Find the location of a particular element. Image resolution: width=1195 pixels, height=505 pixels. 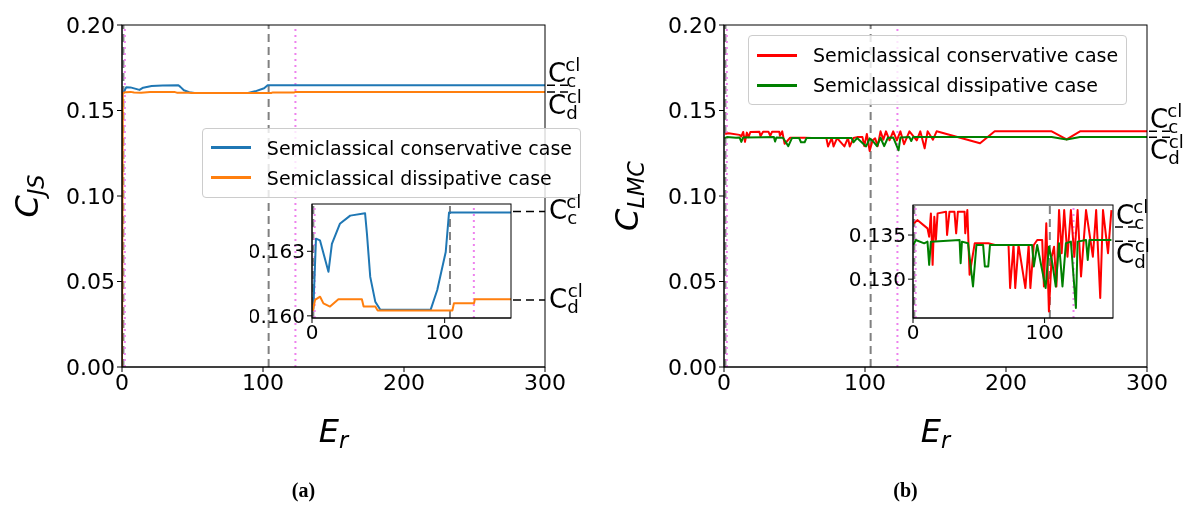

text: (a) is located at coordinates (303, 490).